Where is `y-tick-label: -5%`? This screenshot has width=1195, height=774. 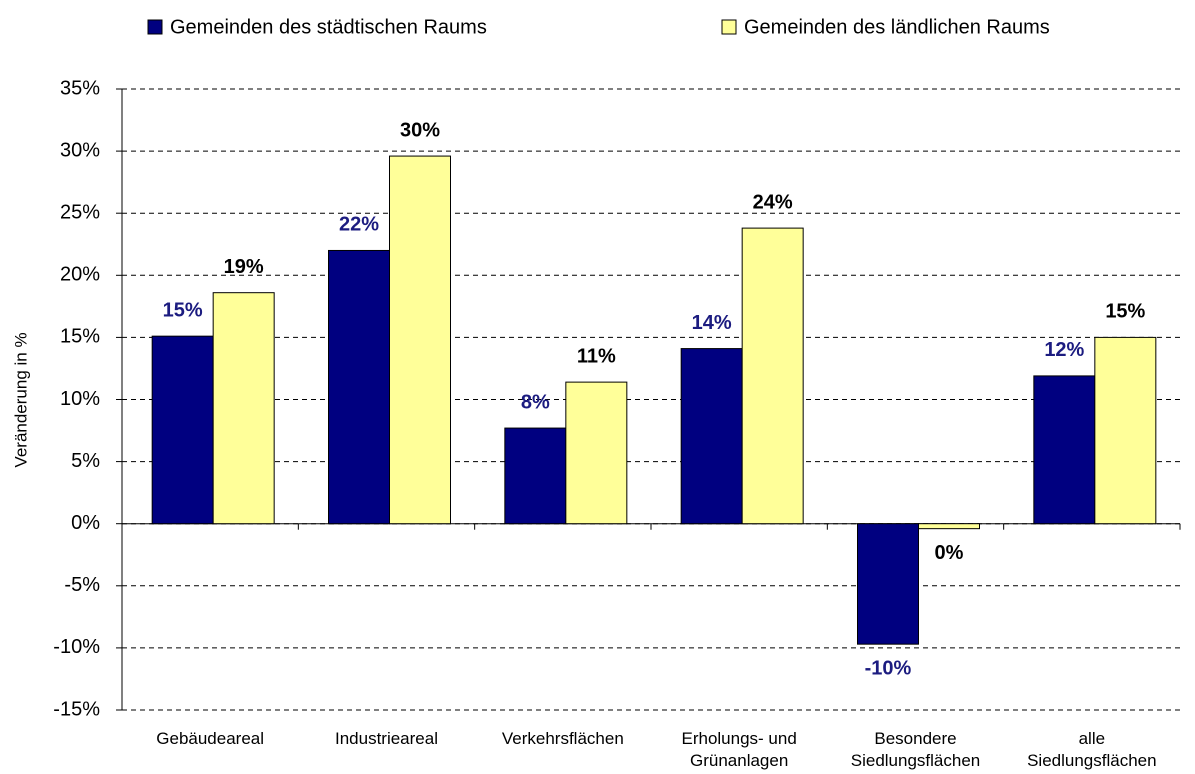
y-tick-label: -5% is located at coordinates (82, 585).